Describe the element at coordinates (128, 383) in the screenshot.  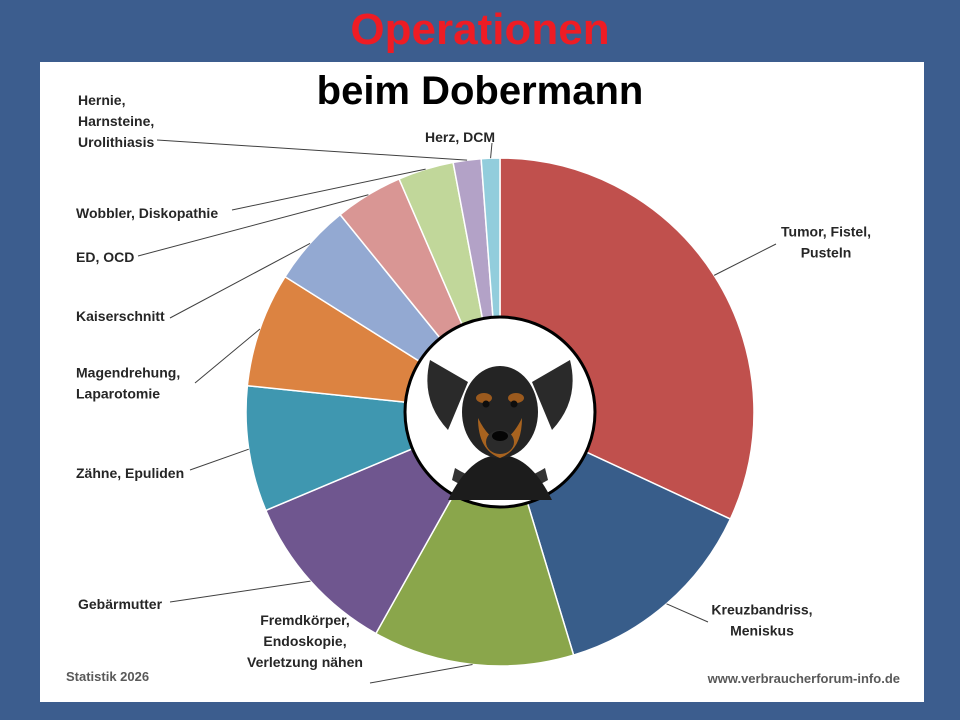
I see `slice-label: Magendrehung, Laparotomie` at that location.